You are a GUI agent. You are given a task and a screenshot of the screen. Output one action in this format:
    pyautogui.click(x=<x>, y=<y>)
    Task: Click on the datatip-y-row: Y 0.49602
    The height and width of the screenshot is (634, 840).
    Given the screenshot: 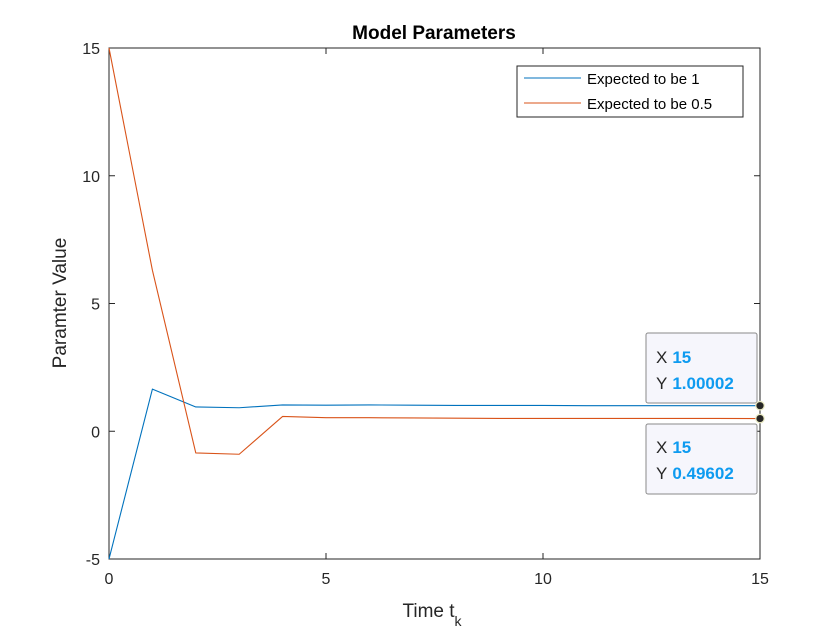 What is the action you would take?
    pyautogui.click(x=695, y=473)
    